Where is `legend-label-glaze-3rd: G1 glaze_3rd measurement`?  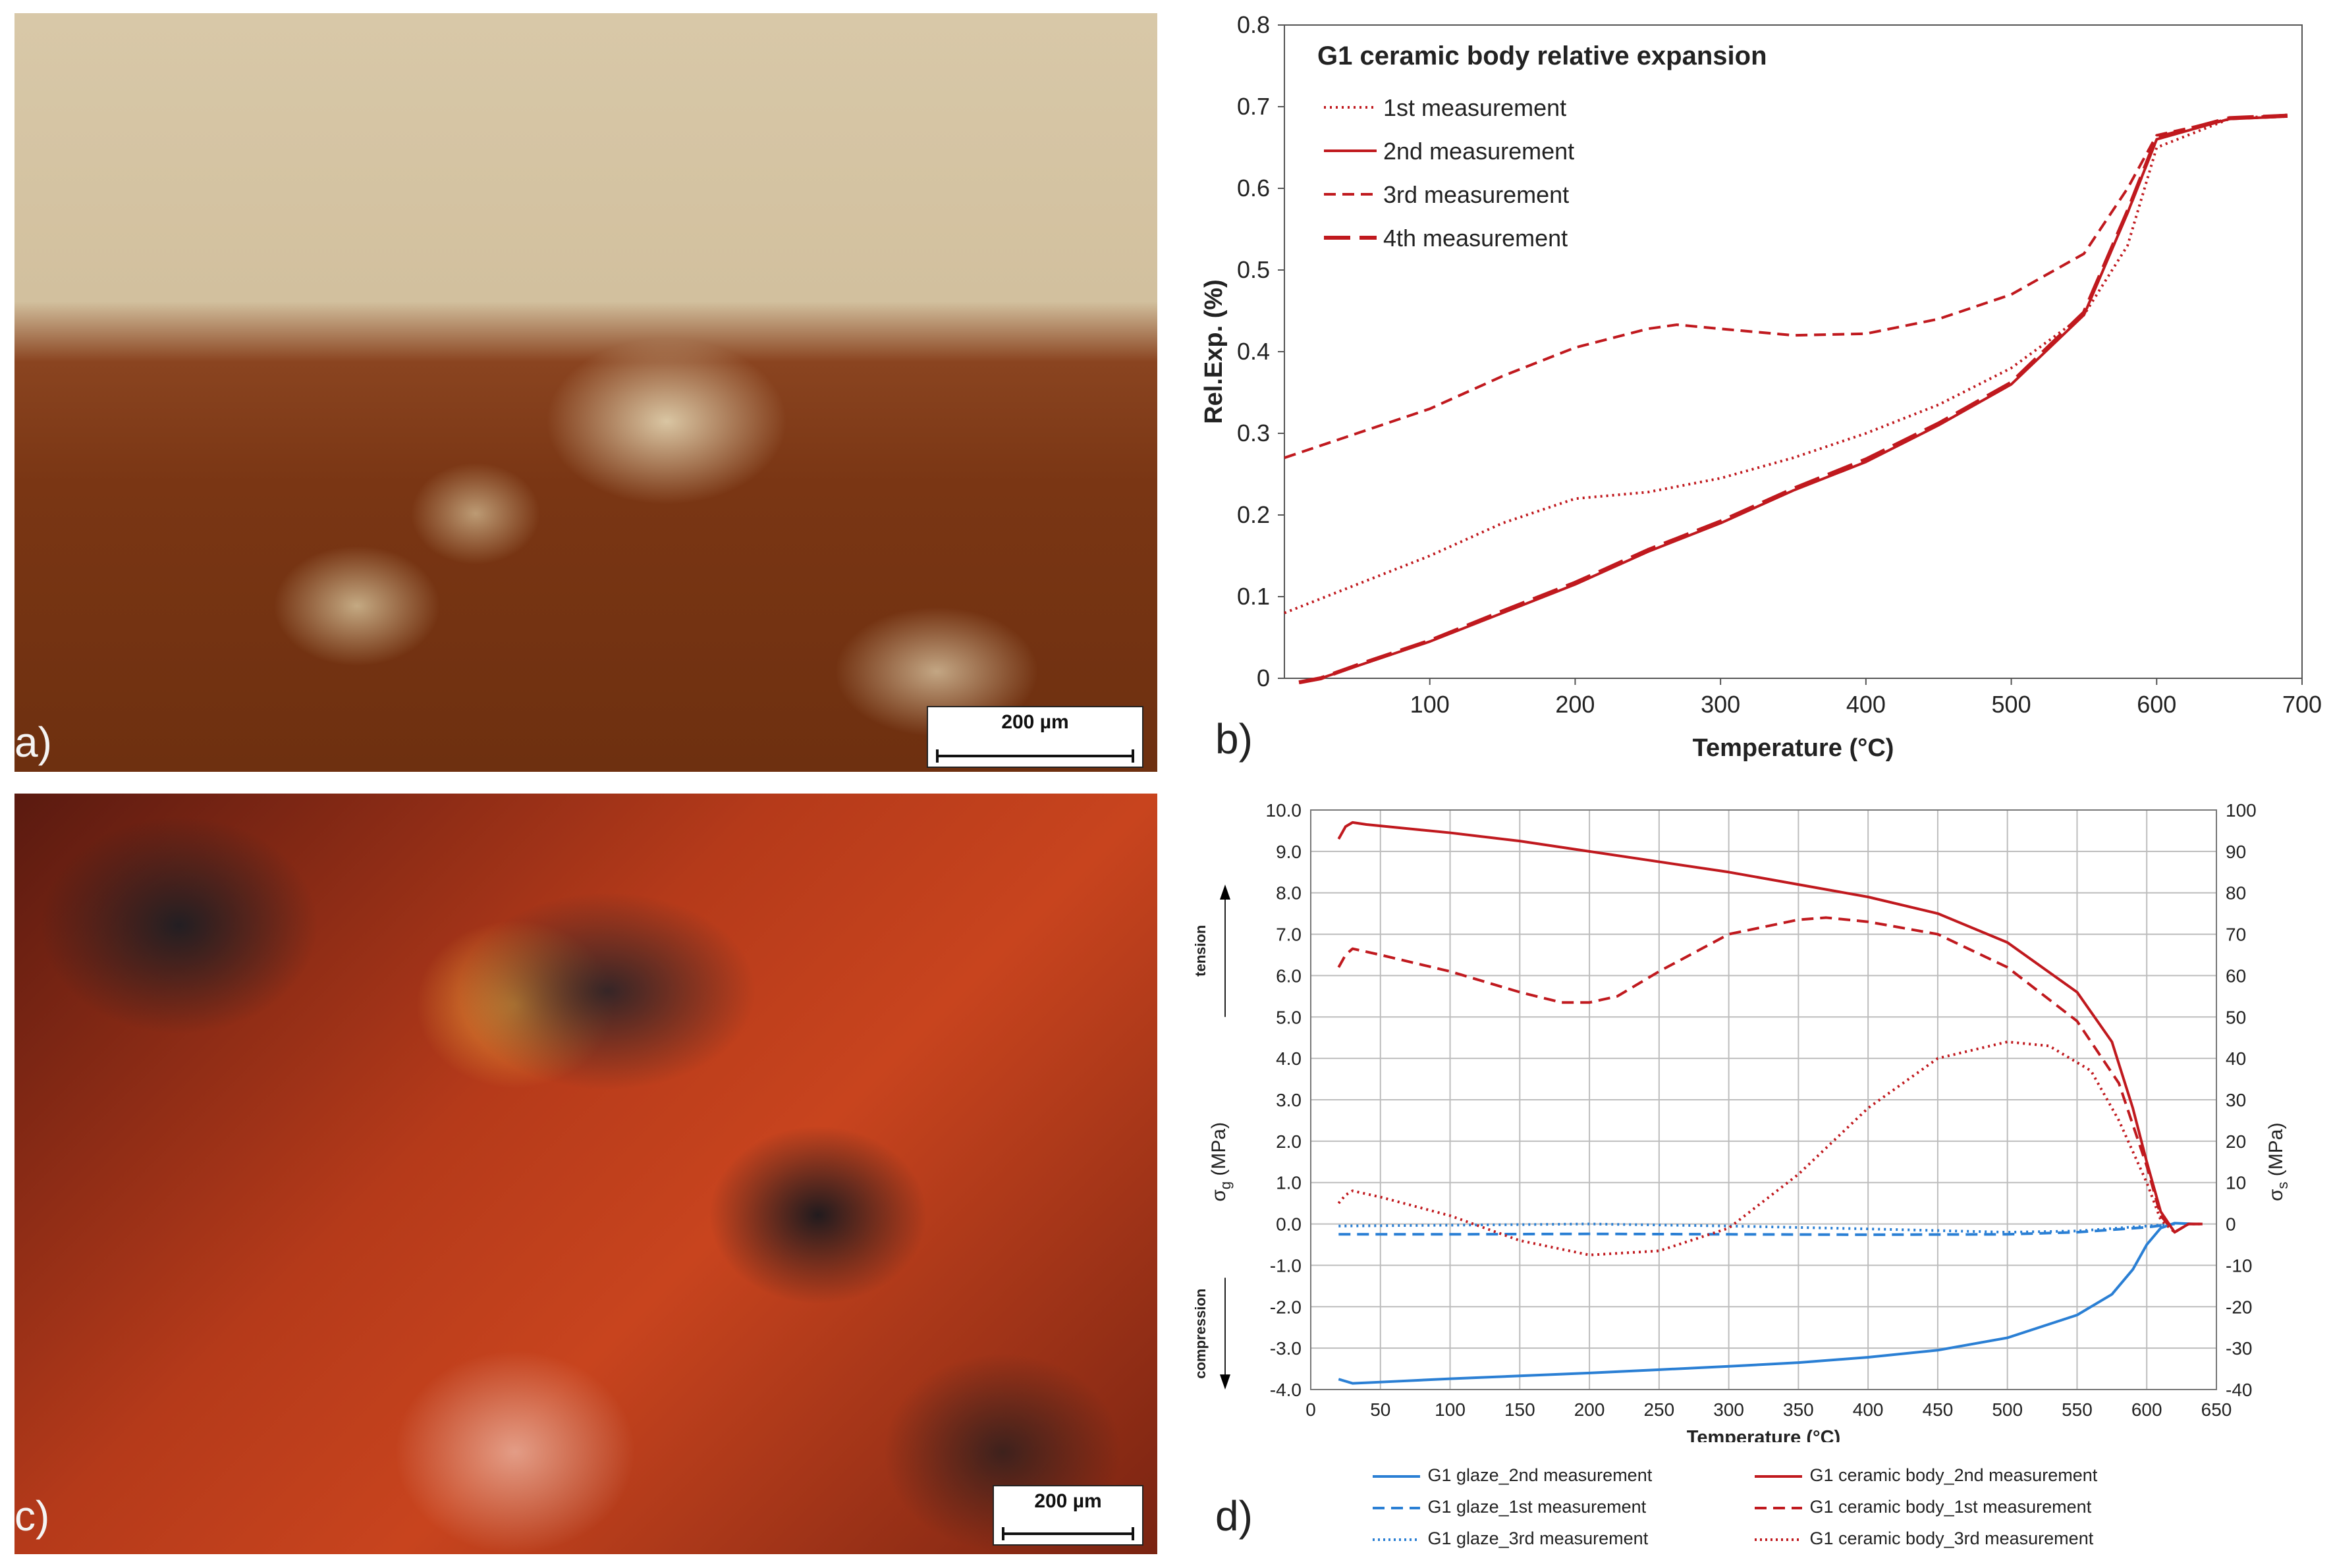 legend-label-glaze-3rd: G1 glaze_3rd measurement is located at coordinates (1538, 1538).